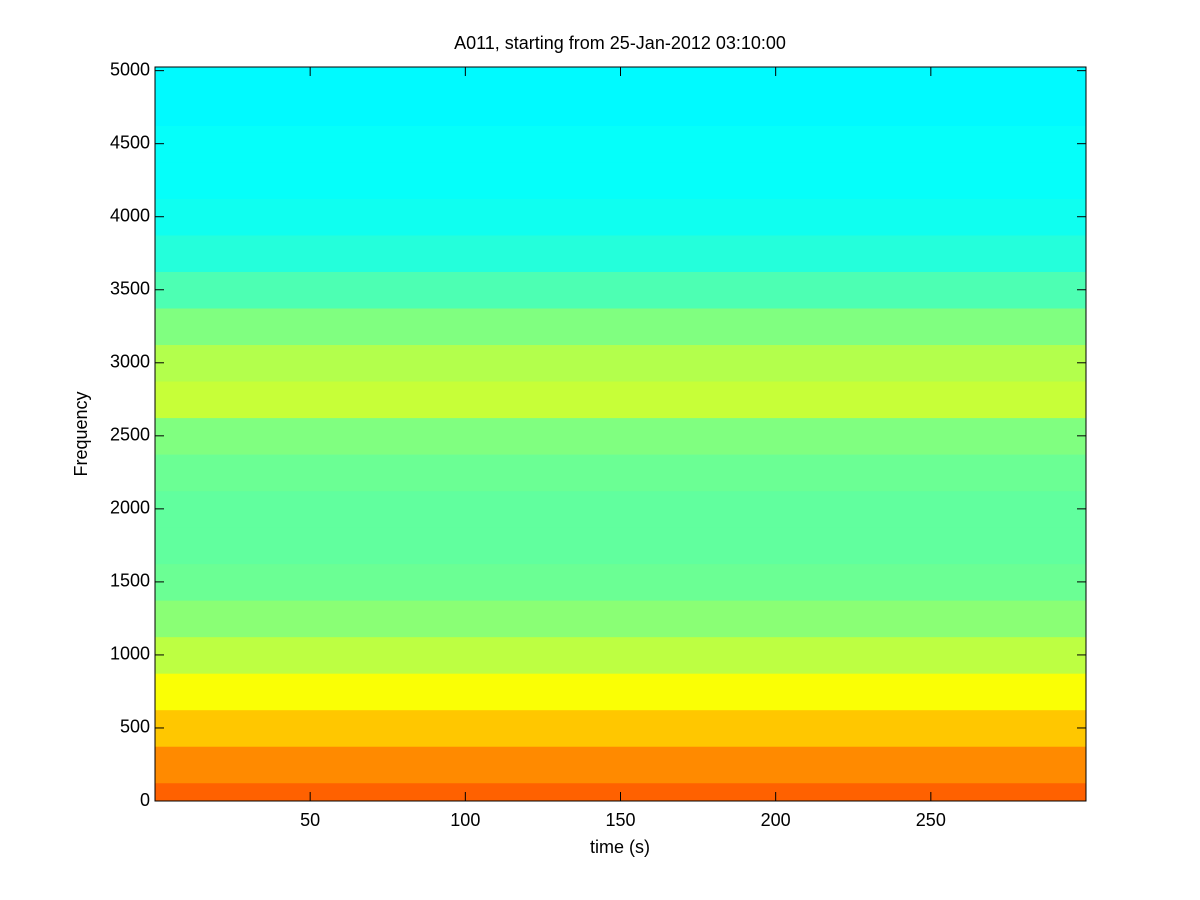 The height and width of the screenshot is (900, 1200). I want to click on x-tick-label: 200, so click(776, 820).